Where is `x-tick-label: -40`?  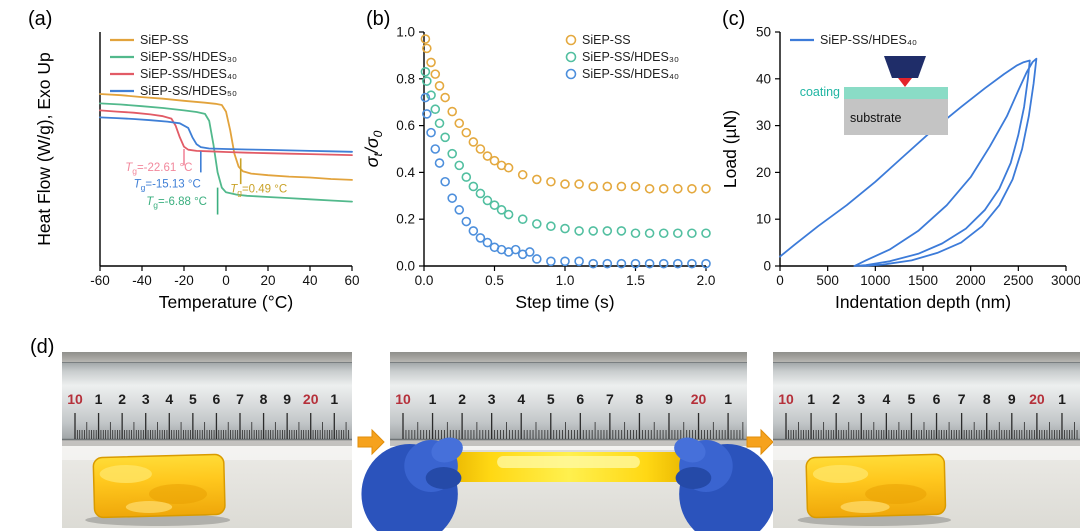 x-tick-label: -40 is located at coordinates (142, 280).